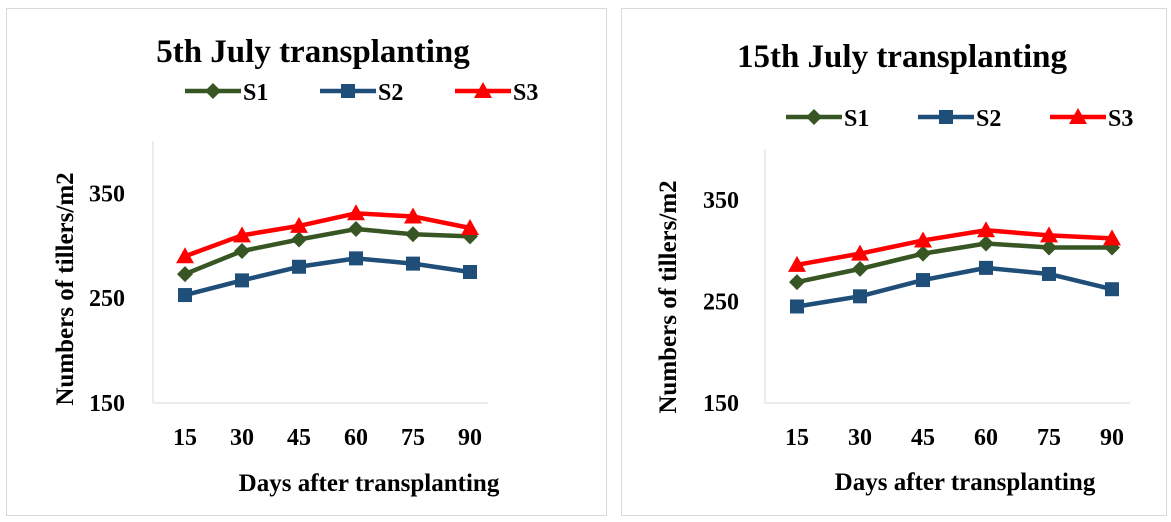  Describe the element at coordinates (902, 57) in the screenshot. I see `chart-title: 15th July transplanting` at that location.